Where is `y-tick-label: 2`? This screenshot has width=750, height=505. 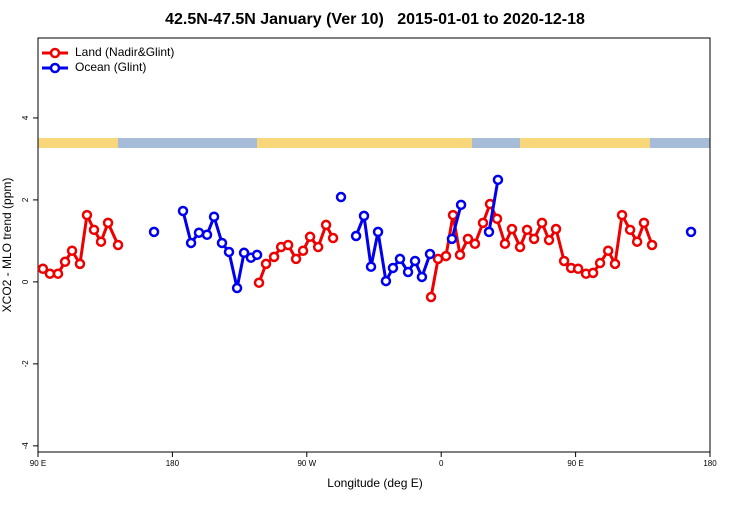
y-tick-label: 2 is located at coordinates (25, 199).